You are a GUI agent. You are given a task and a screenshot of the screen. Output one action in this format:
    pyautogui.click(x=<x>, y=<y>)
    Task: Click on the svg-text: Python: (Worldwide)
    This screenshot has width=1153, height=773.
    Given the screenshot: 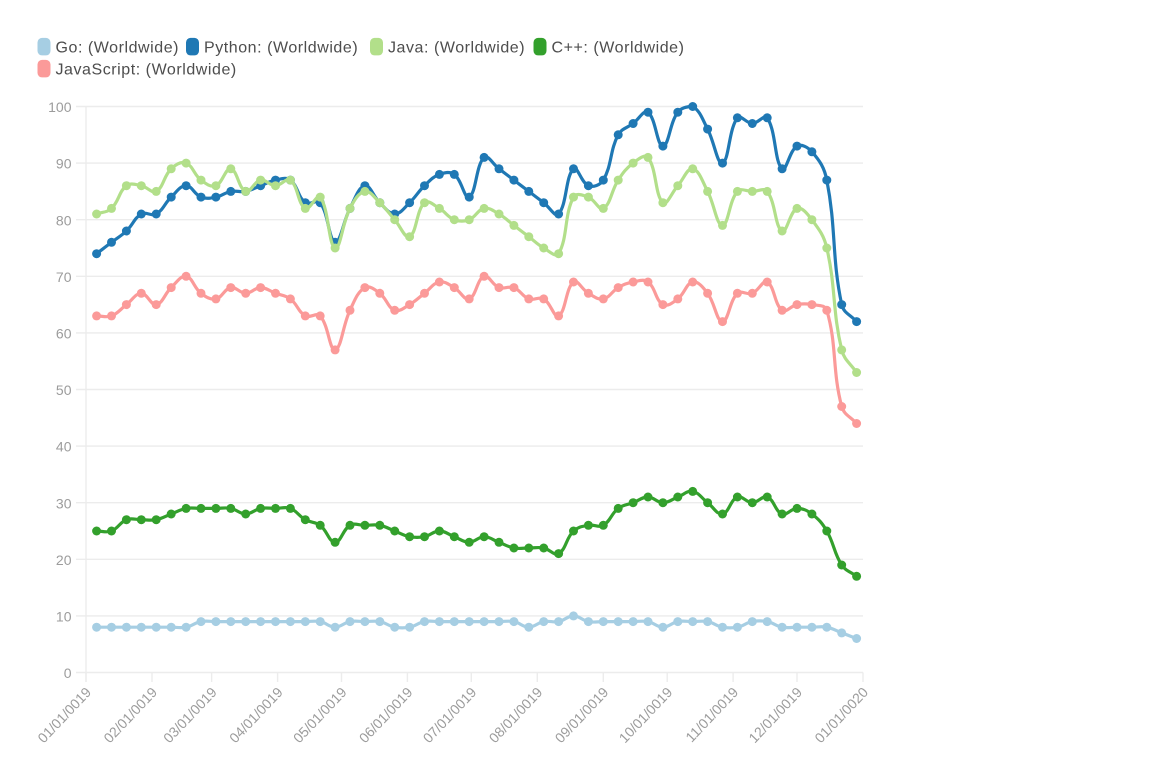 What is the action you would take?
    pyautogui.click(x=281, y=47)
    